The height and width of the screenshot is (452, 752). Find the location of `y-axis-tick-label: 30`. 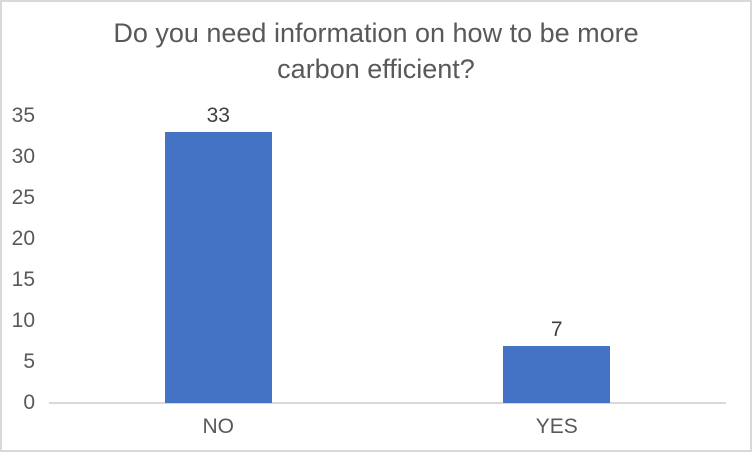

y-axis-tick-label: 30 is located at coordinates (23, 156).